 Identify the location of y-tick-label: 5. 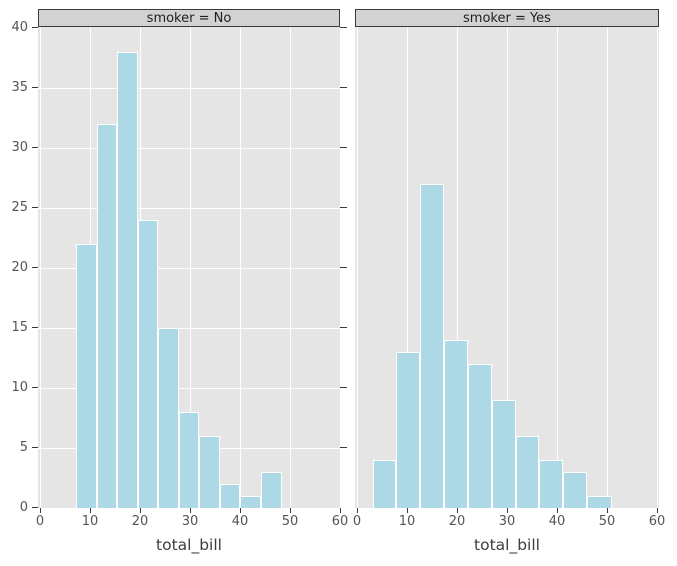
(23, 447).